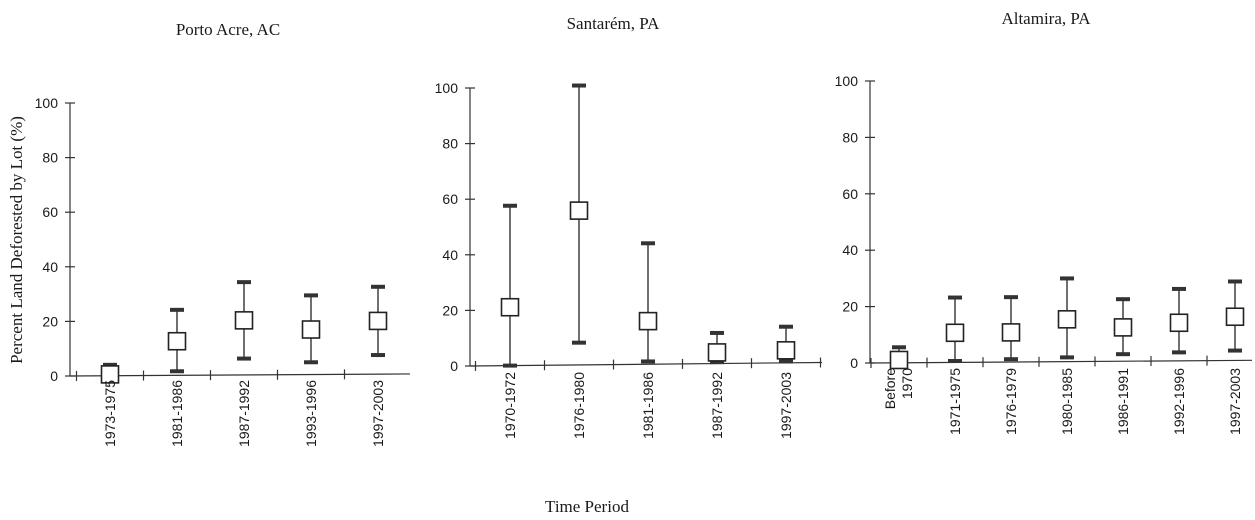 This screenshot has height=520, width=1255. Describe the element at coordinates (16, 240) in the screenshot. I see `y-axis-title: Percent Land Deforested by Lot (%)` at that location.